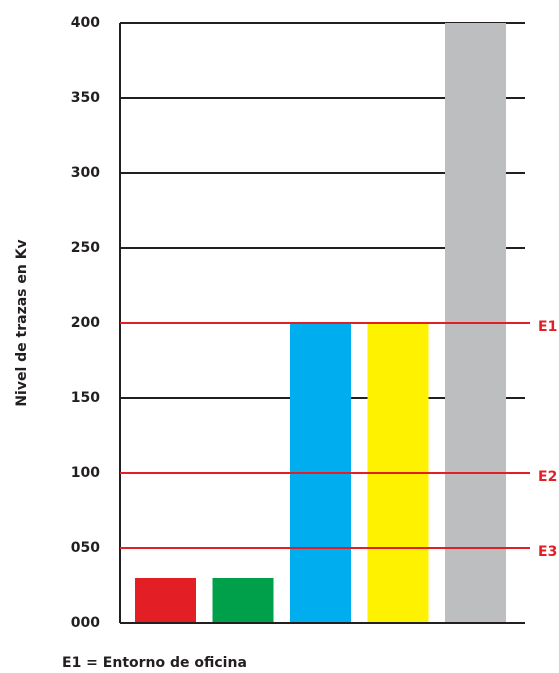 The width and height of the screenshot is (559, 673). I want to click on reference-label: E1, so click(547, 327).